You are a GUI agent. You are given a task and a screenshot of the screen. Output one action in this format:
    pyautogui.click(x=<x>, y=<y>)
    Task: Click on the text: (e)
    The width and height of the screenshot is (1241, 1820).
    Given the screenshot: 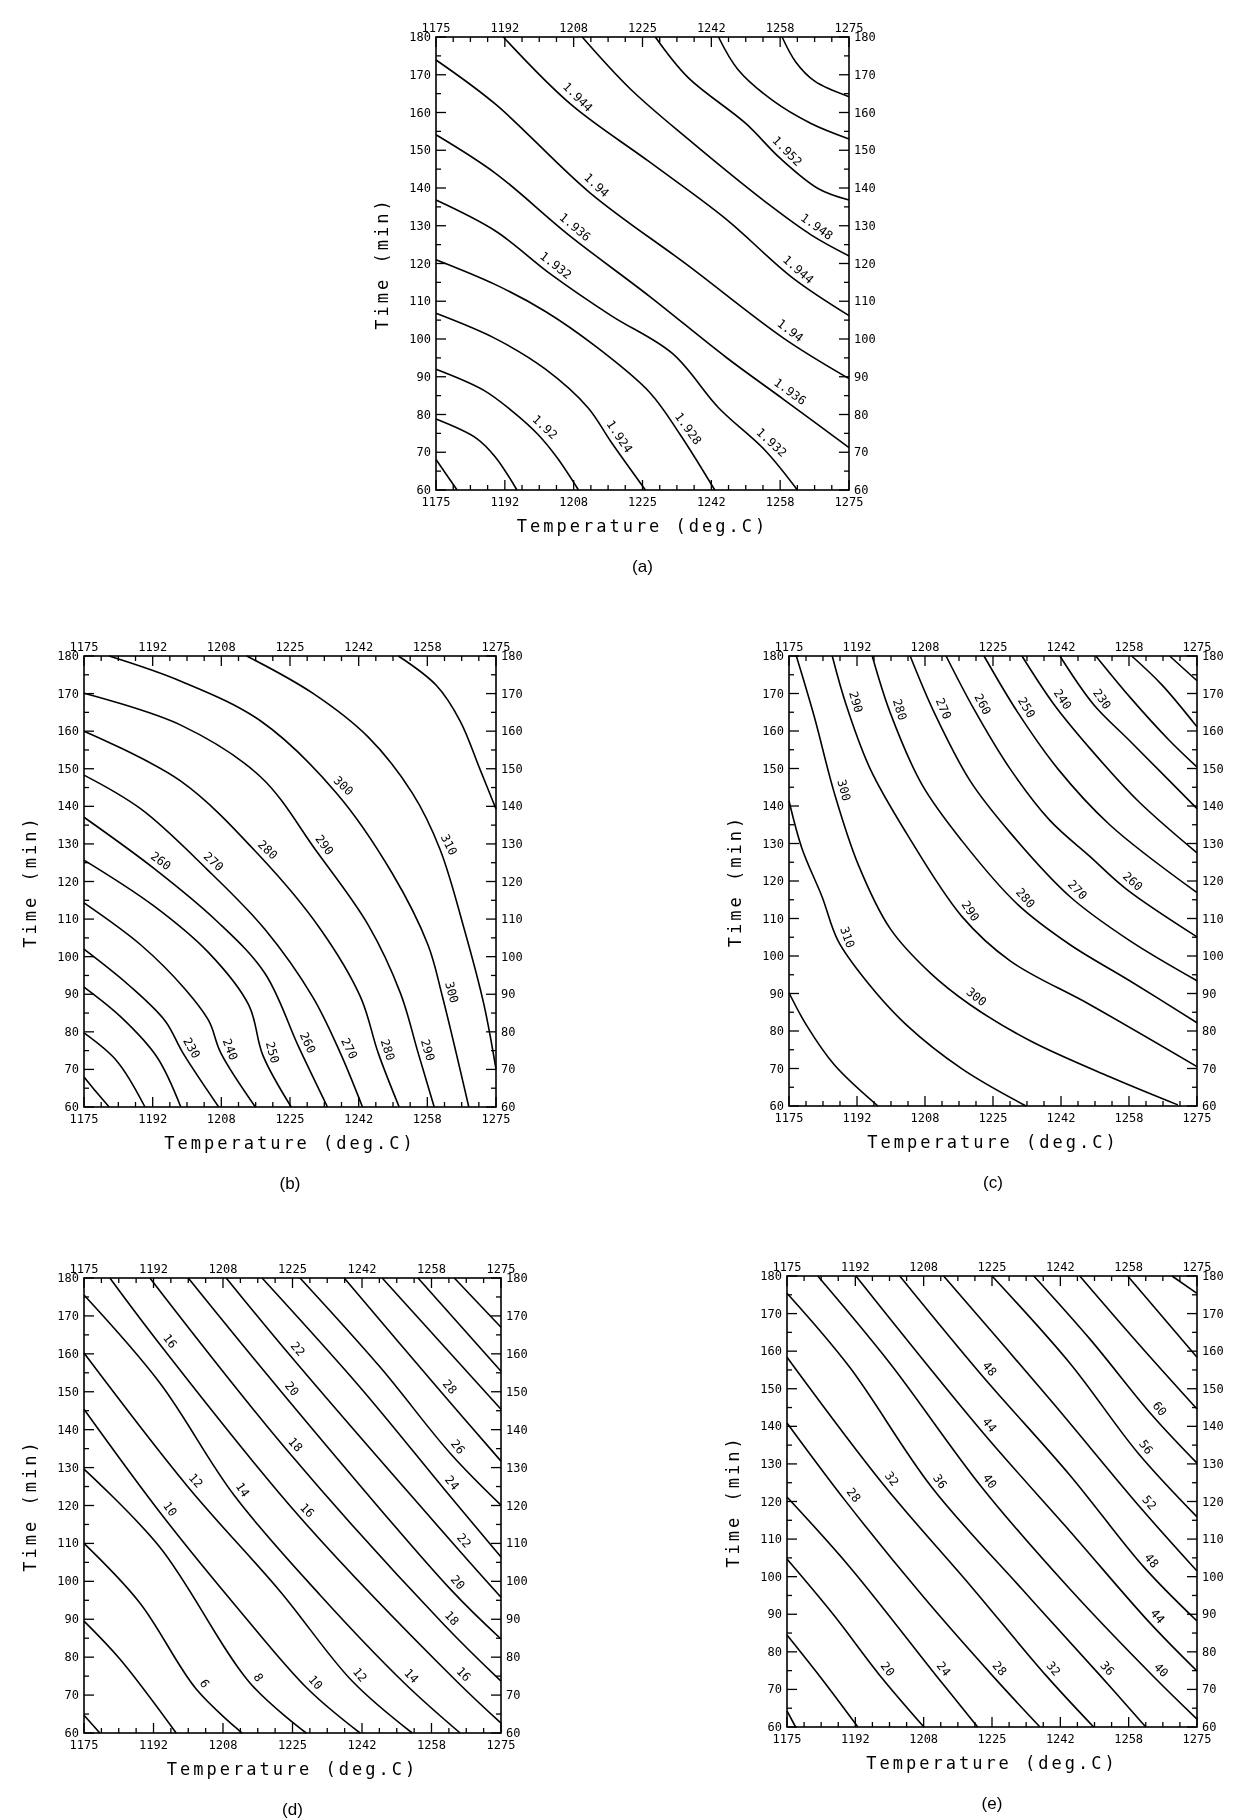 What is the action you would take?
    pyautogui.click(x=992, y=1803)
    